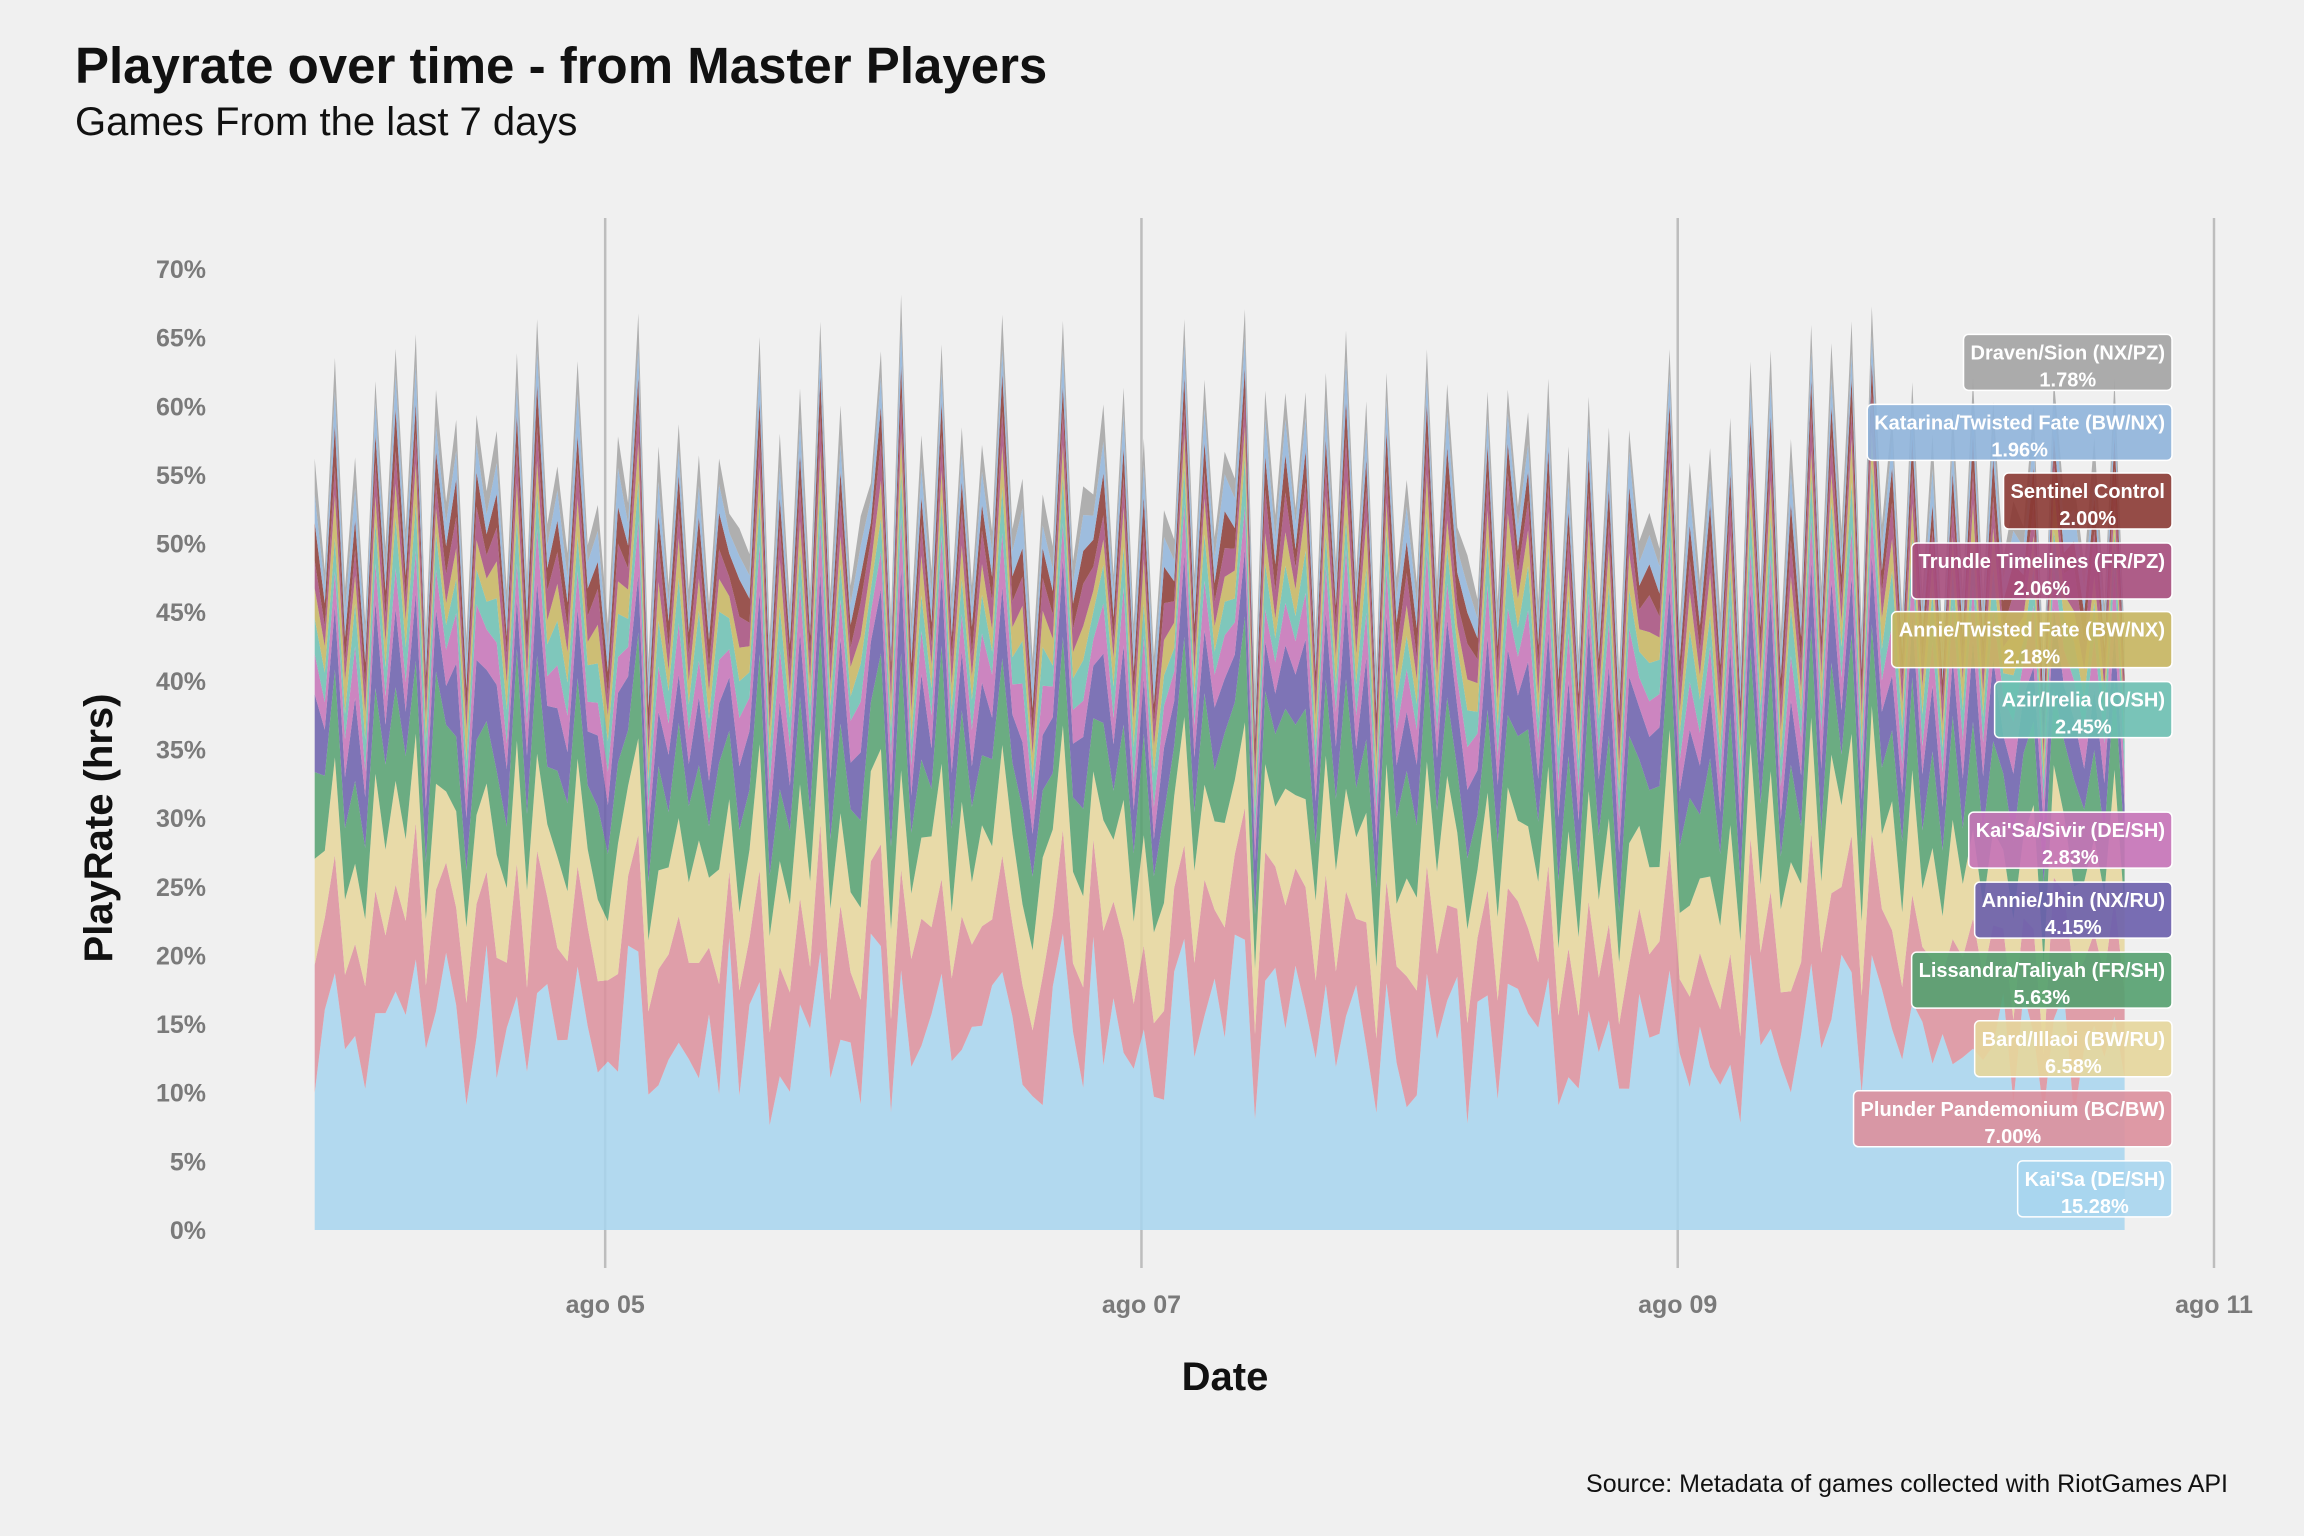 The image size is (2304, 1536). Describe the element at coordinates (181, 613) in the screenshot. I see `y-tick-label: 45%` at that location.